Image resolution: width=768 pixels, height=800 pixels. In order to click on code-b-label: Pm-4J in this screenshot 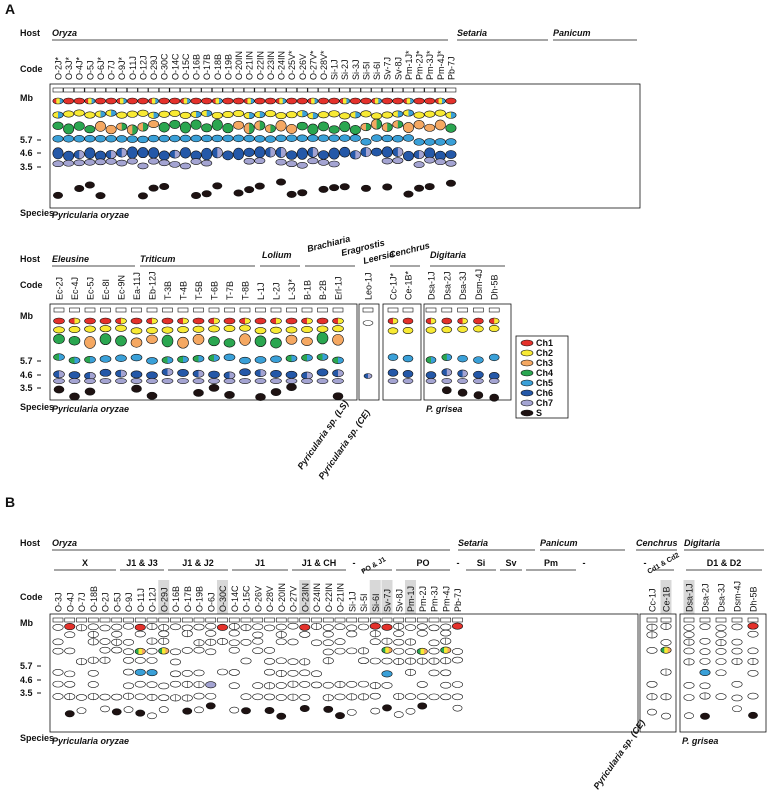, I will do `click(446, 599)`.